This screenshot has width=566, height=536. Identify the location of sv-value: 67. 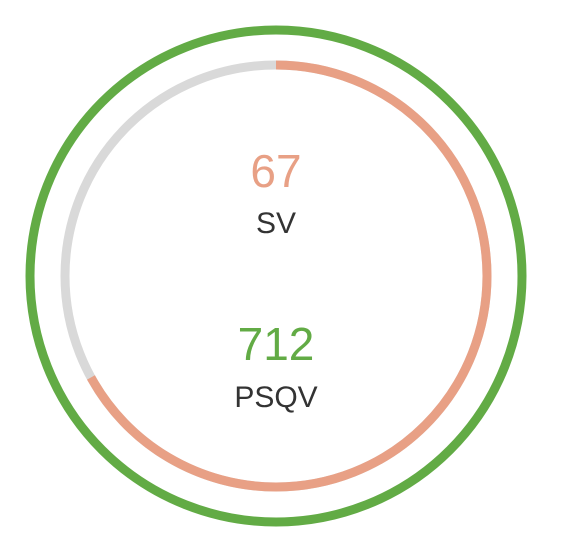
(276, 171).